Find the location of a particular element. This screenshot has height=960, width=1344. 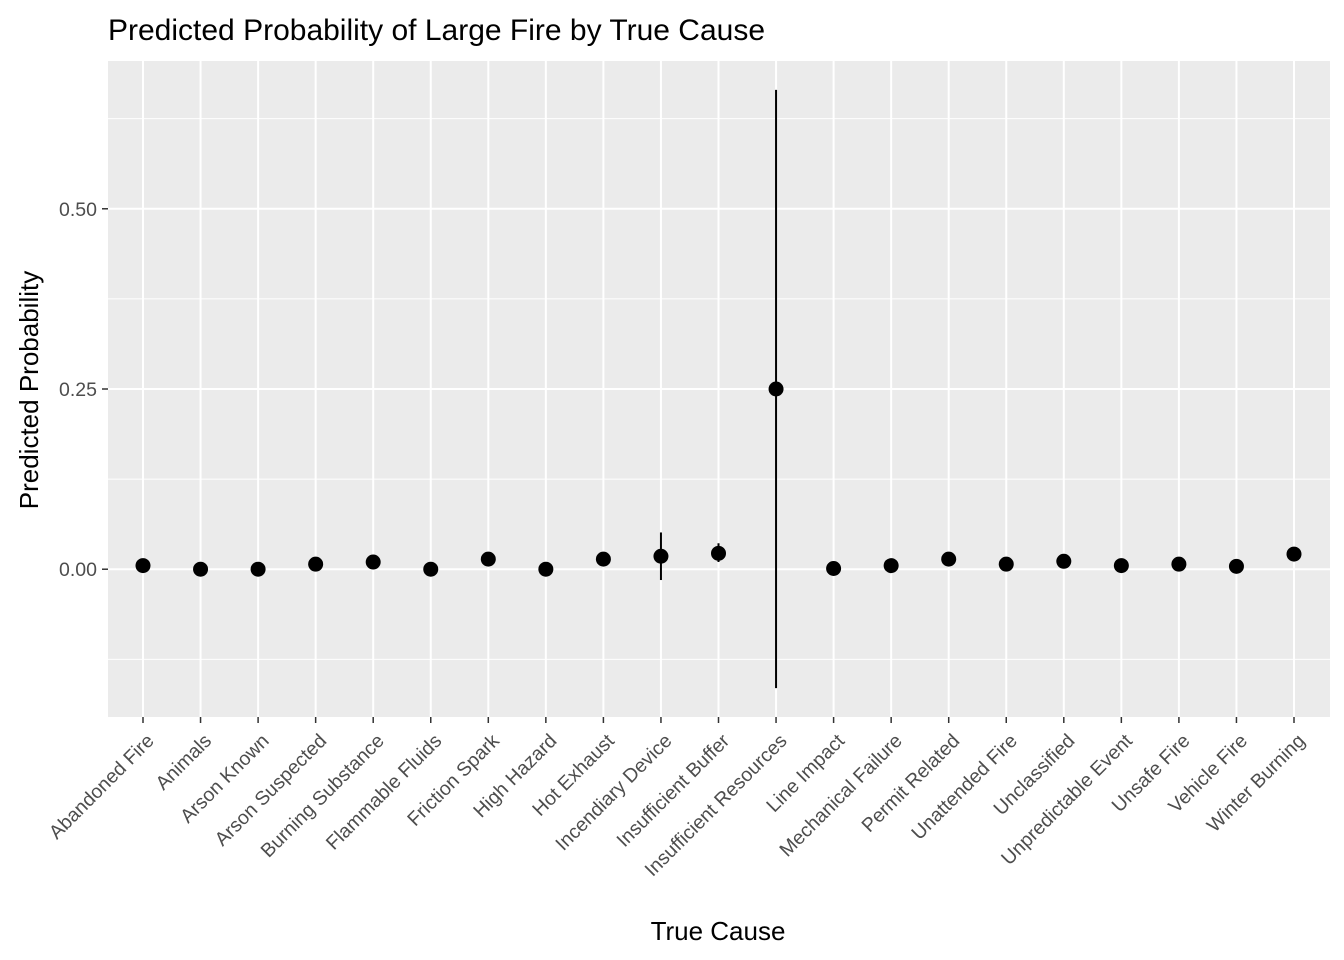

y-axis-title: Predicted Probability is located at coordinates (29, 390).